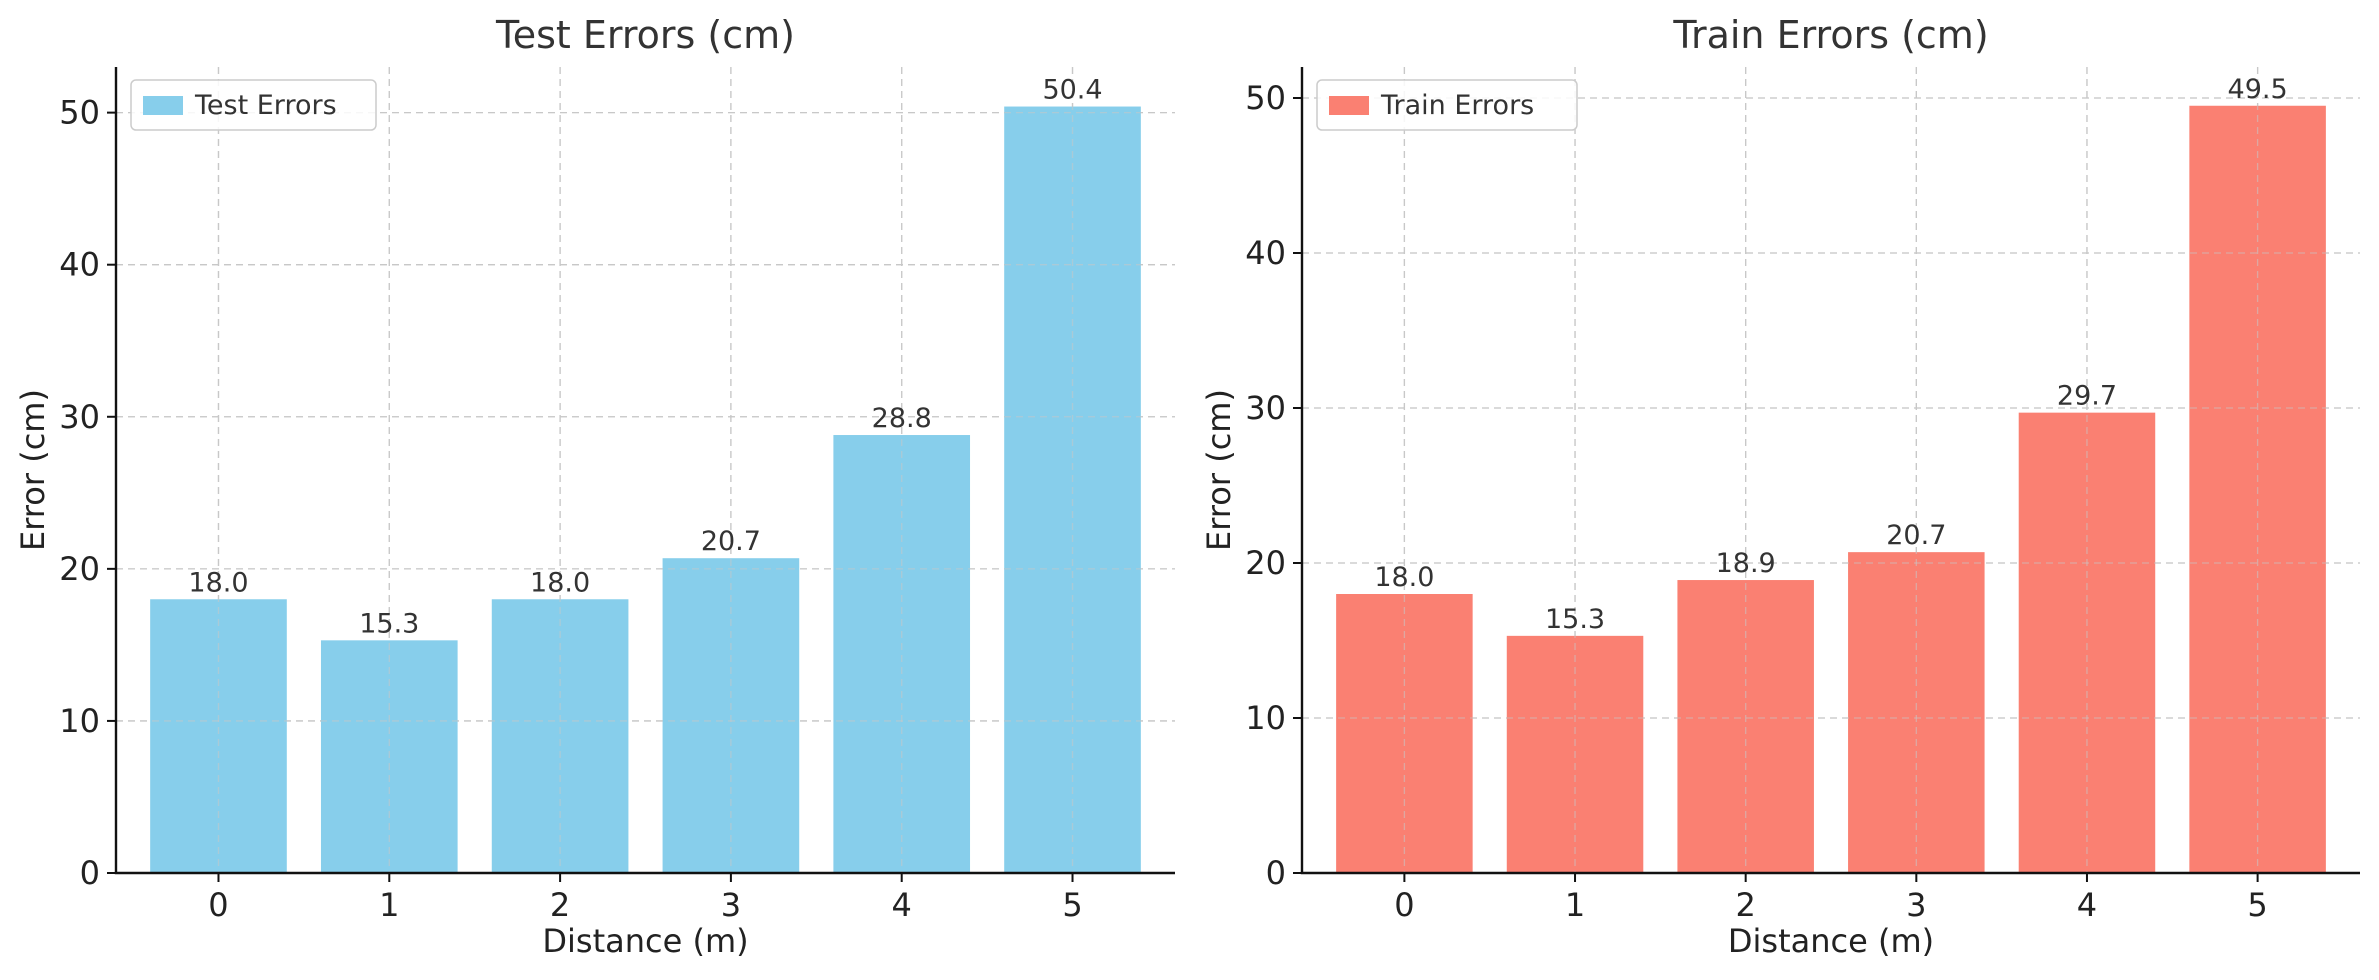 The image size is (2379, 980). I want to click on bar-value-label: 49.5, so click(2258, 89).